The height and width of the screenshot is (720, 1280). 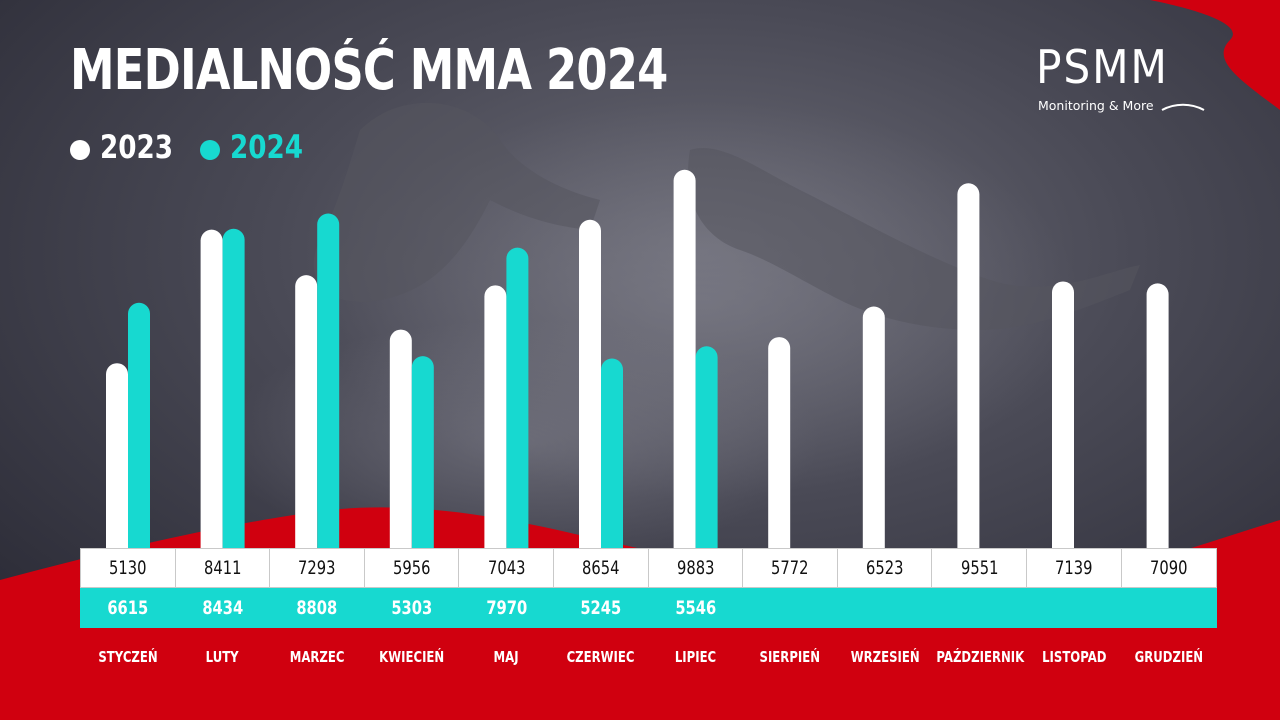 What do you see at coordinates (1183, 107) in the screenshot?
I see `logo-arc-icon` at bounding box center [1183, 107].